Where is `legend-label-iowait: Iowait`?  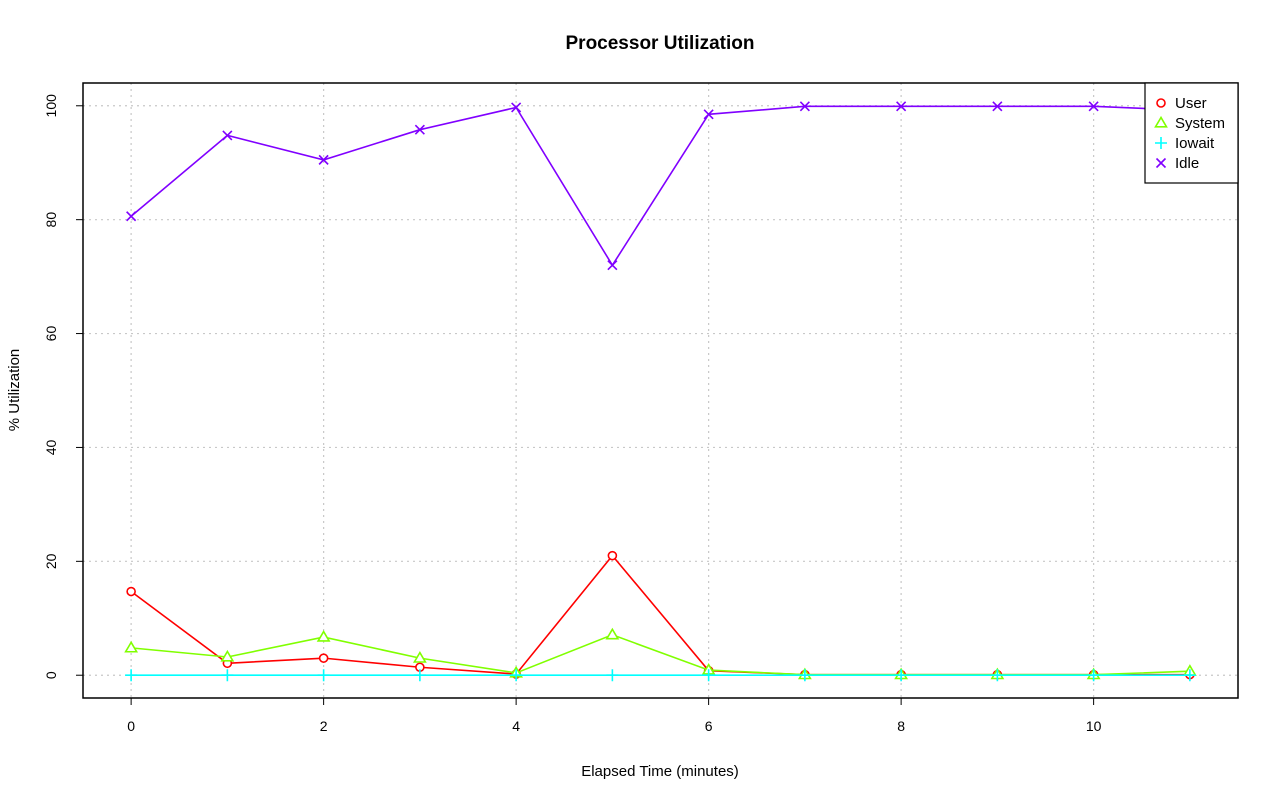 legend-label-iowait: Iowait is located at coordinates (1195, 143).